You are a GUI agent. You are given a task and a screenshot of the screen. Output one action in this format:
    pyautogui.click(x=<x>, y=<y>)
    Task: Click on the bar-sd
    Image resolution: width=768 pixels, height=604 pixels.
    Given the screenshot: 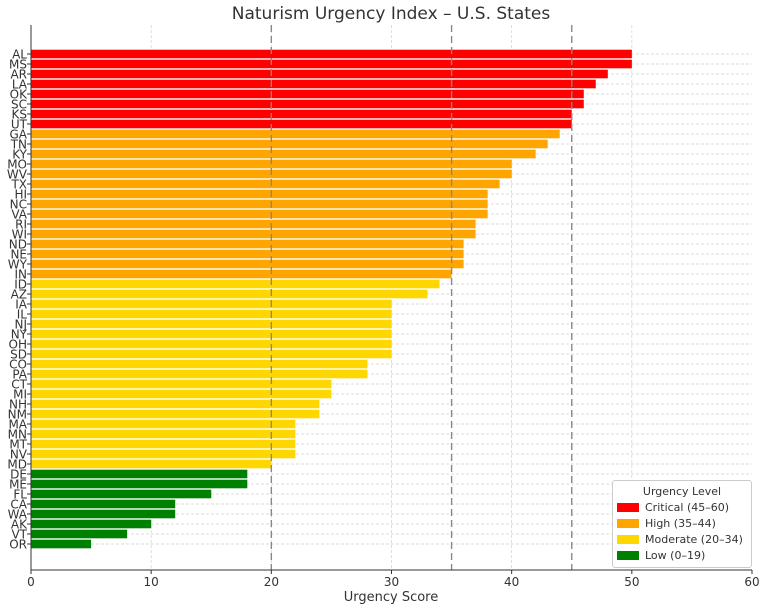 What is the action you would take?
    pyautogui.click(x=211, y=354)
    